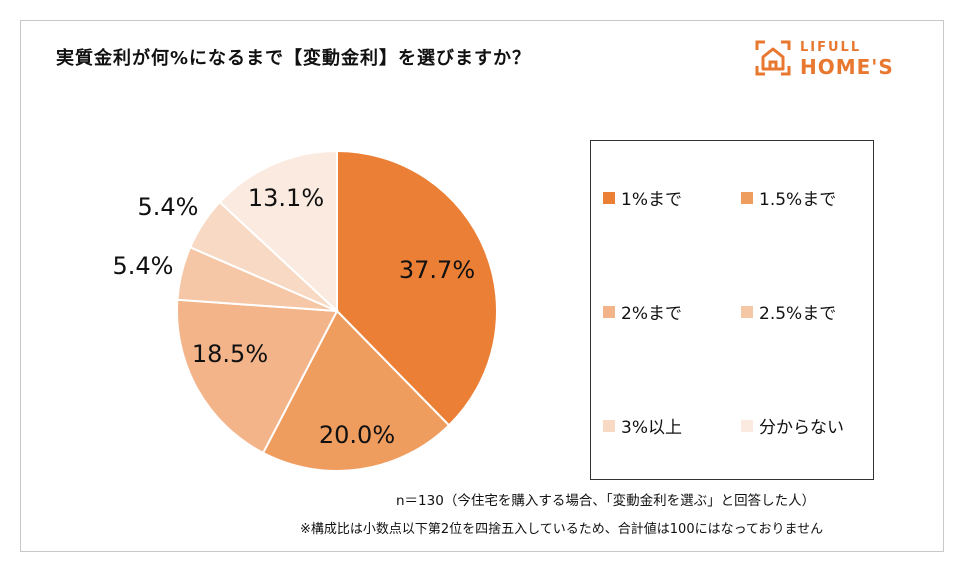  I want to click on legend-label-1: 1%まで, so click(651, 200).